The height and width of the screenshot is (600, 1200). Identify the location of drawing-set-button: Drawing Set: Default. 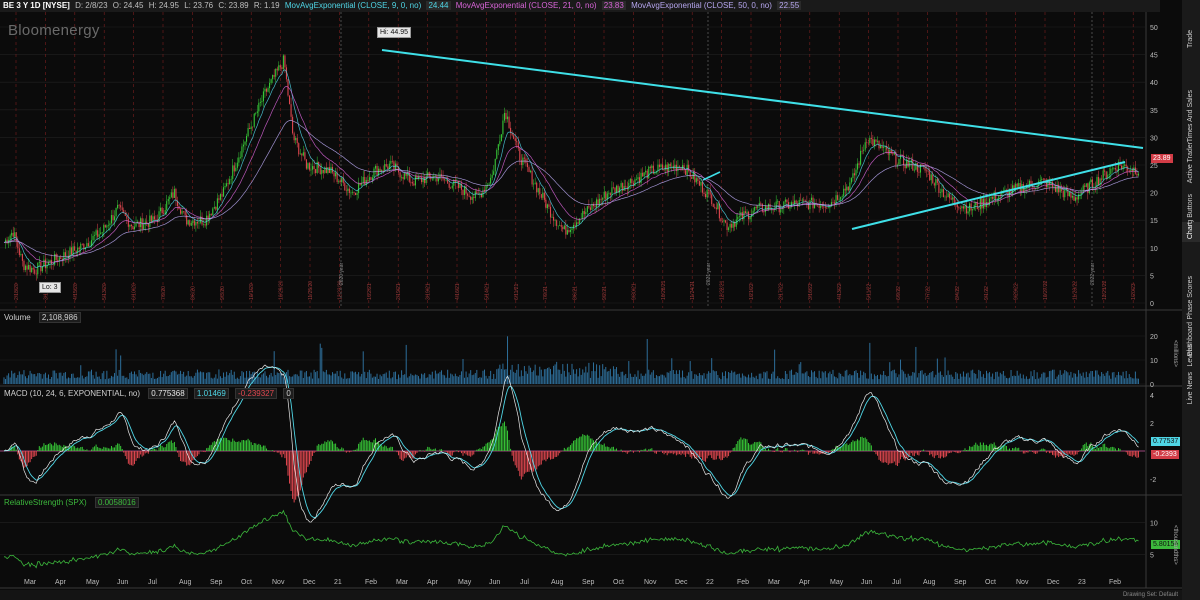
(1150, 595).